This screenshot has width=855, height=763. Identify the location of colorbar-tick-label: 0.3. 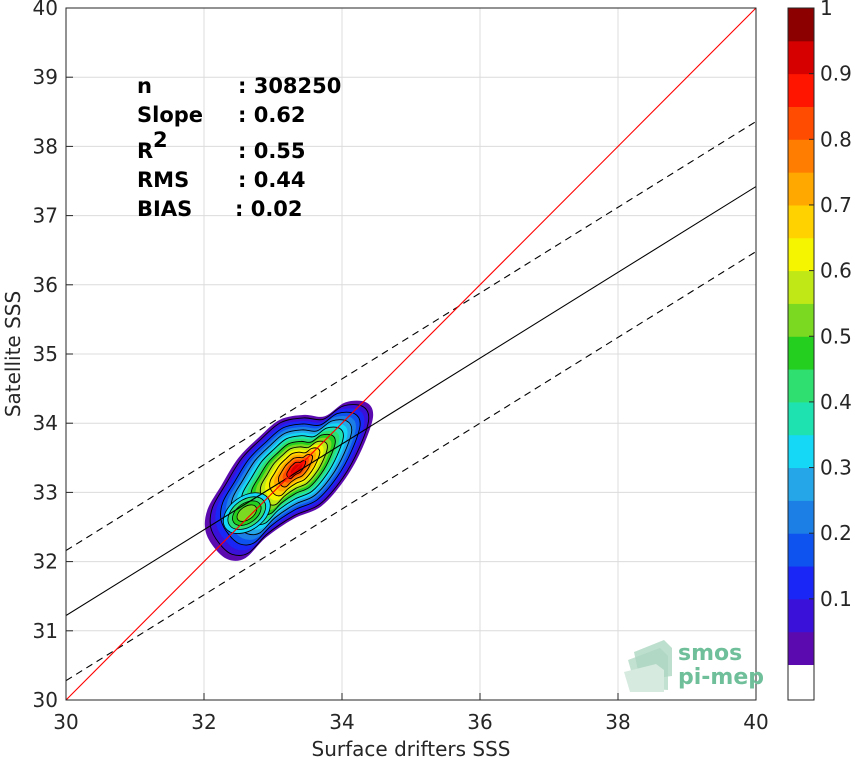
(836, 468).